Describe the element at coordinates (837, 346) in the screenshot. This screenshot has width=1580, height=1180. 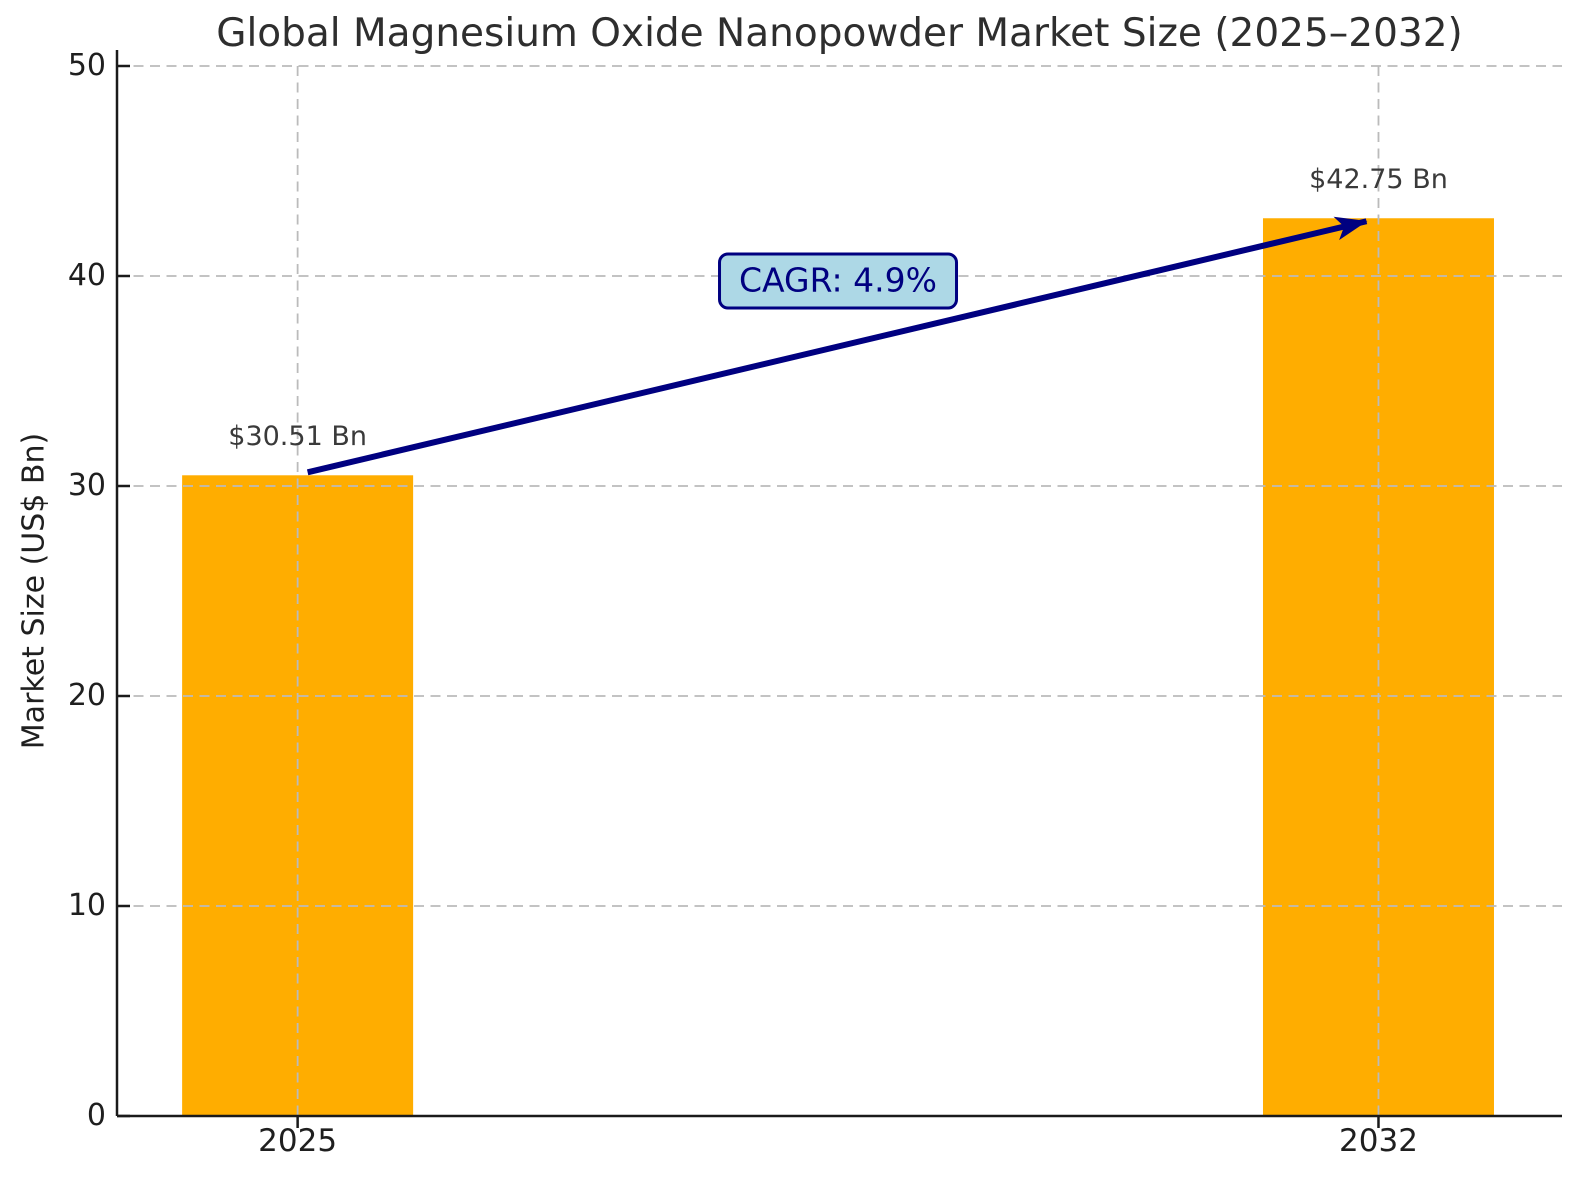
I see `trend-arrow` at that location.